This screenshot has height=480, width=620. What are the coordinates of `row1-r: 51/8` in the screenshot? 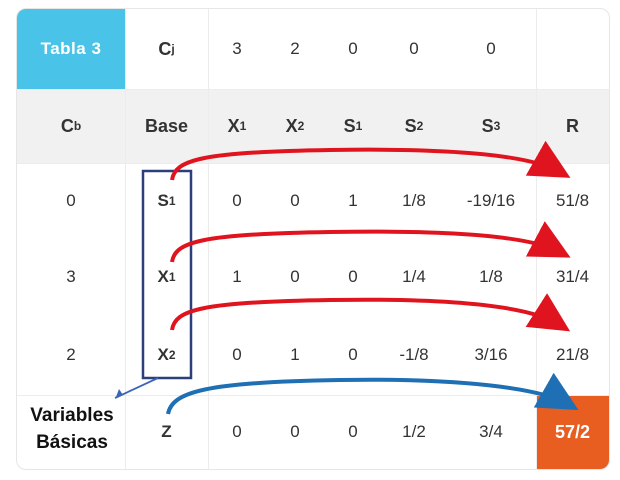 It's located at (572, 201).